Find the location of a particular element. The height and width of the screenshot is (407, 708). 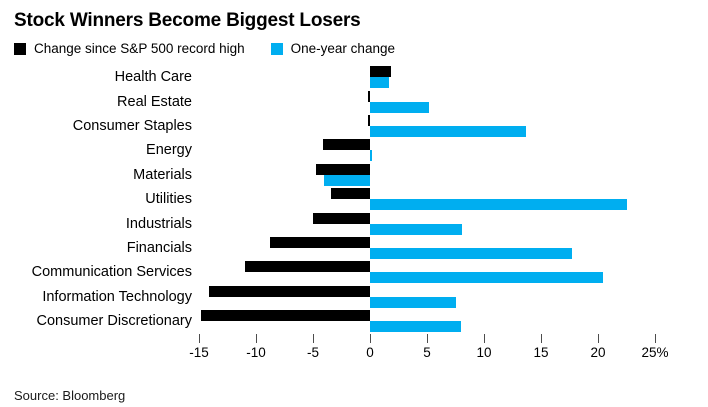

bar-change-since-s-p-500-record-high-communication-services is located at coordinates (307, 267).